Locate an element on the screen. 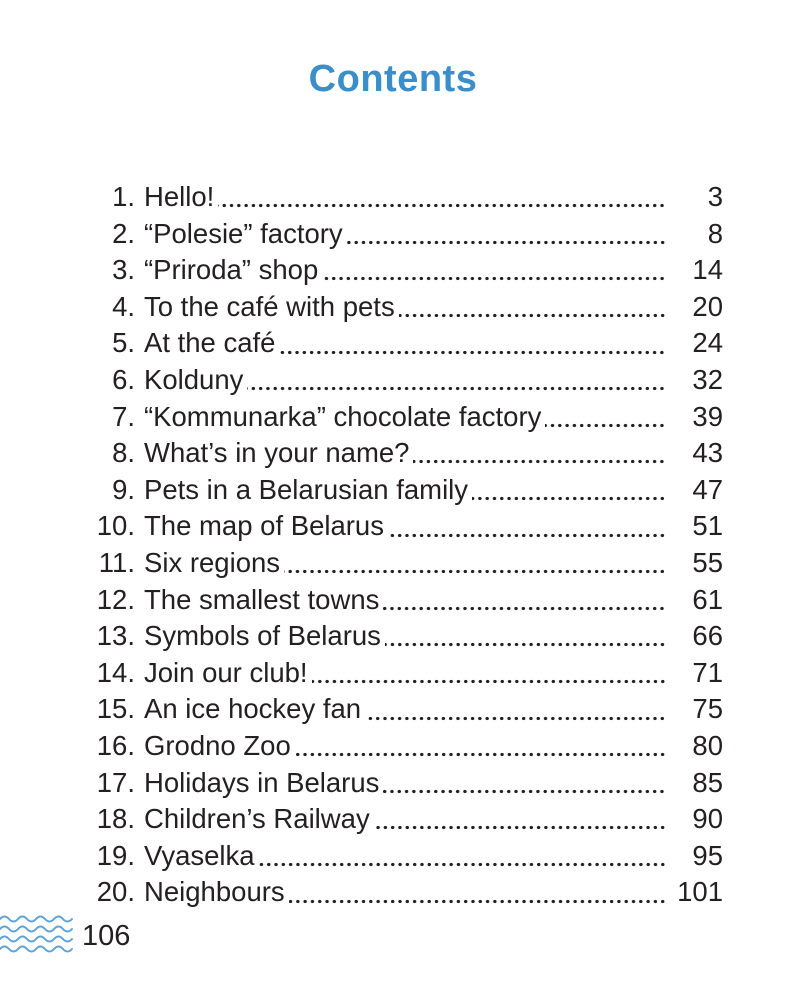  toc-entry-title: At the café is located at coordinates (210, 343).